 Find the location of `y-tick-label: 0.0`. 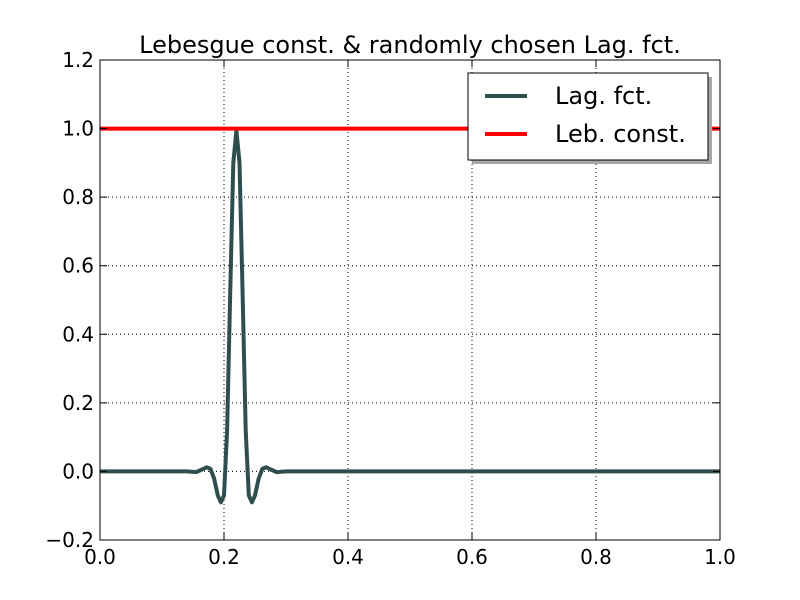

y-tick-label: 0.0 is located at coordinates (78, 471).